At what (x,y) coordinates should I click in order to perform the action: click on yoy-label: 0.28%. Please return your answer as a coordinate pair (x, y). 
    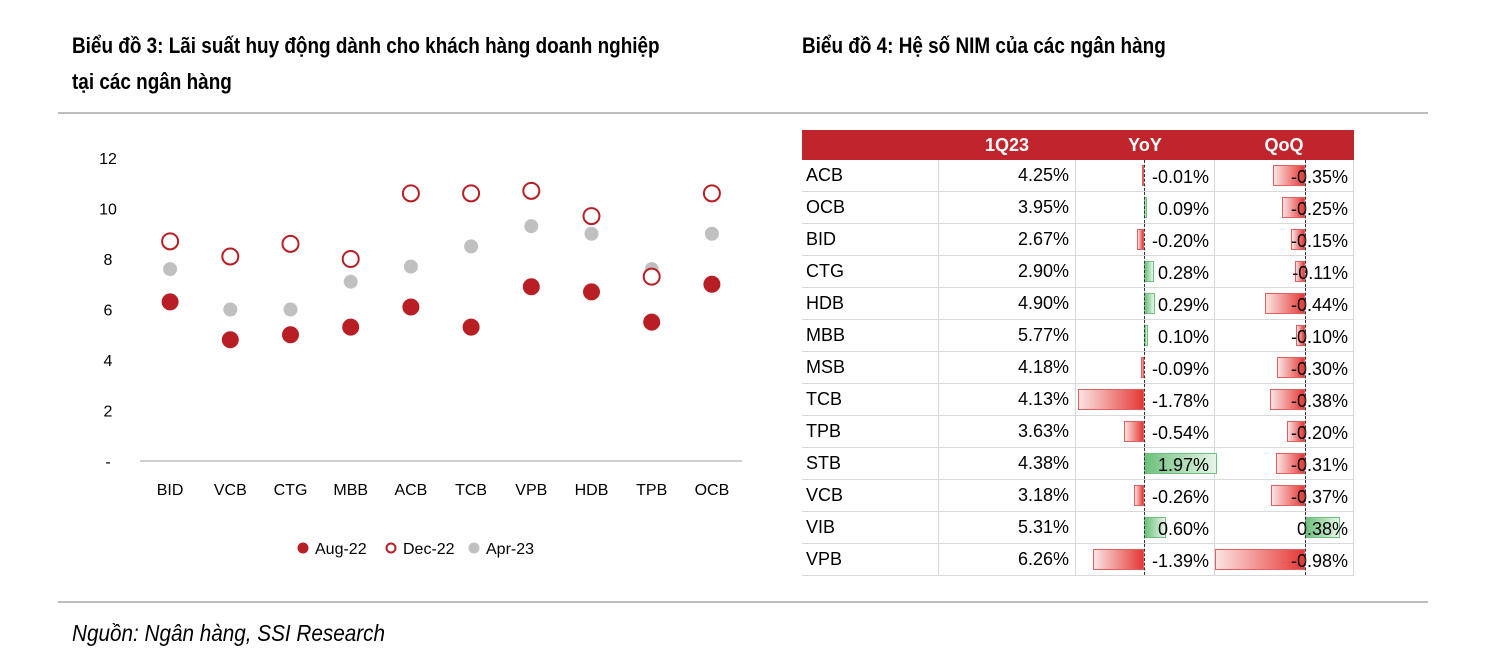
    Looking at the image, I should click on (1183, 273).